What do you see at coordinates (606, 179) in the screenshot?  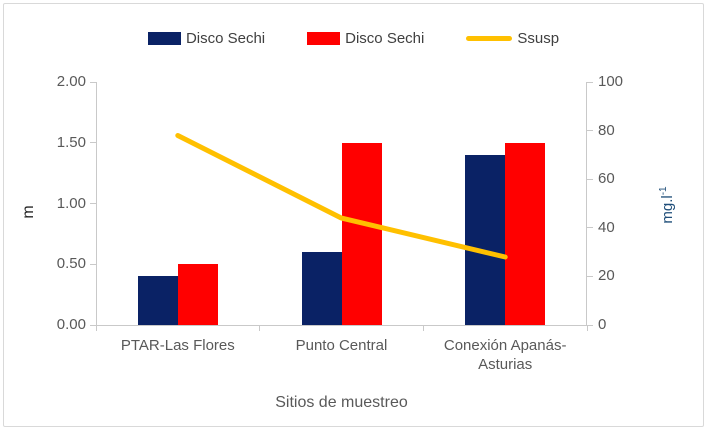 I see `right-axis-tick-label: 60` at bounding box center [606, 179].